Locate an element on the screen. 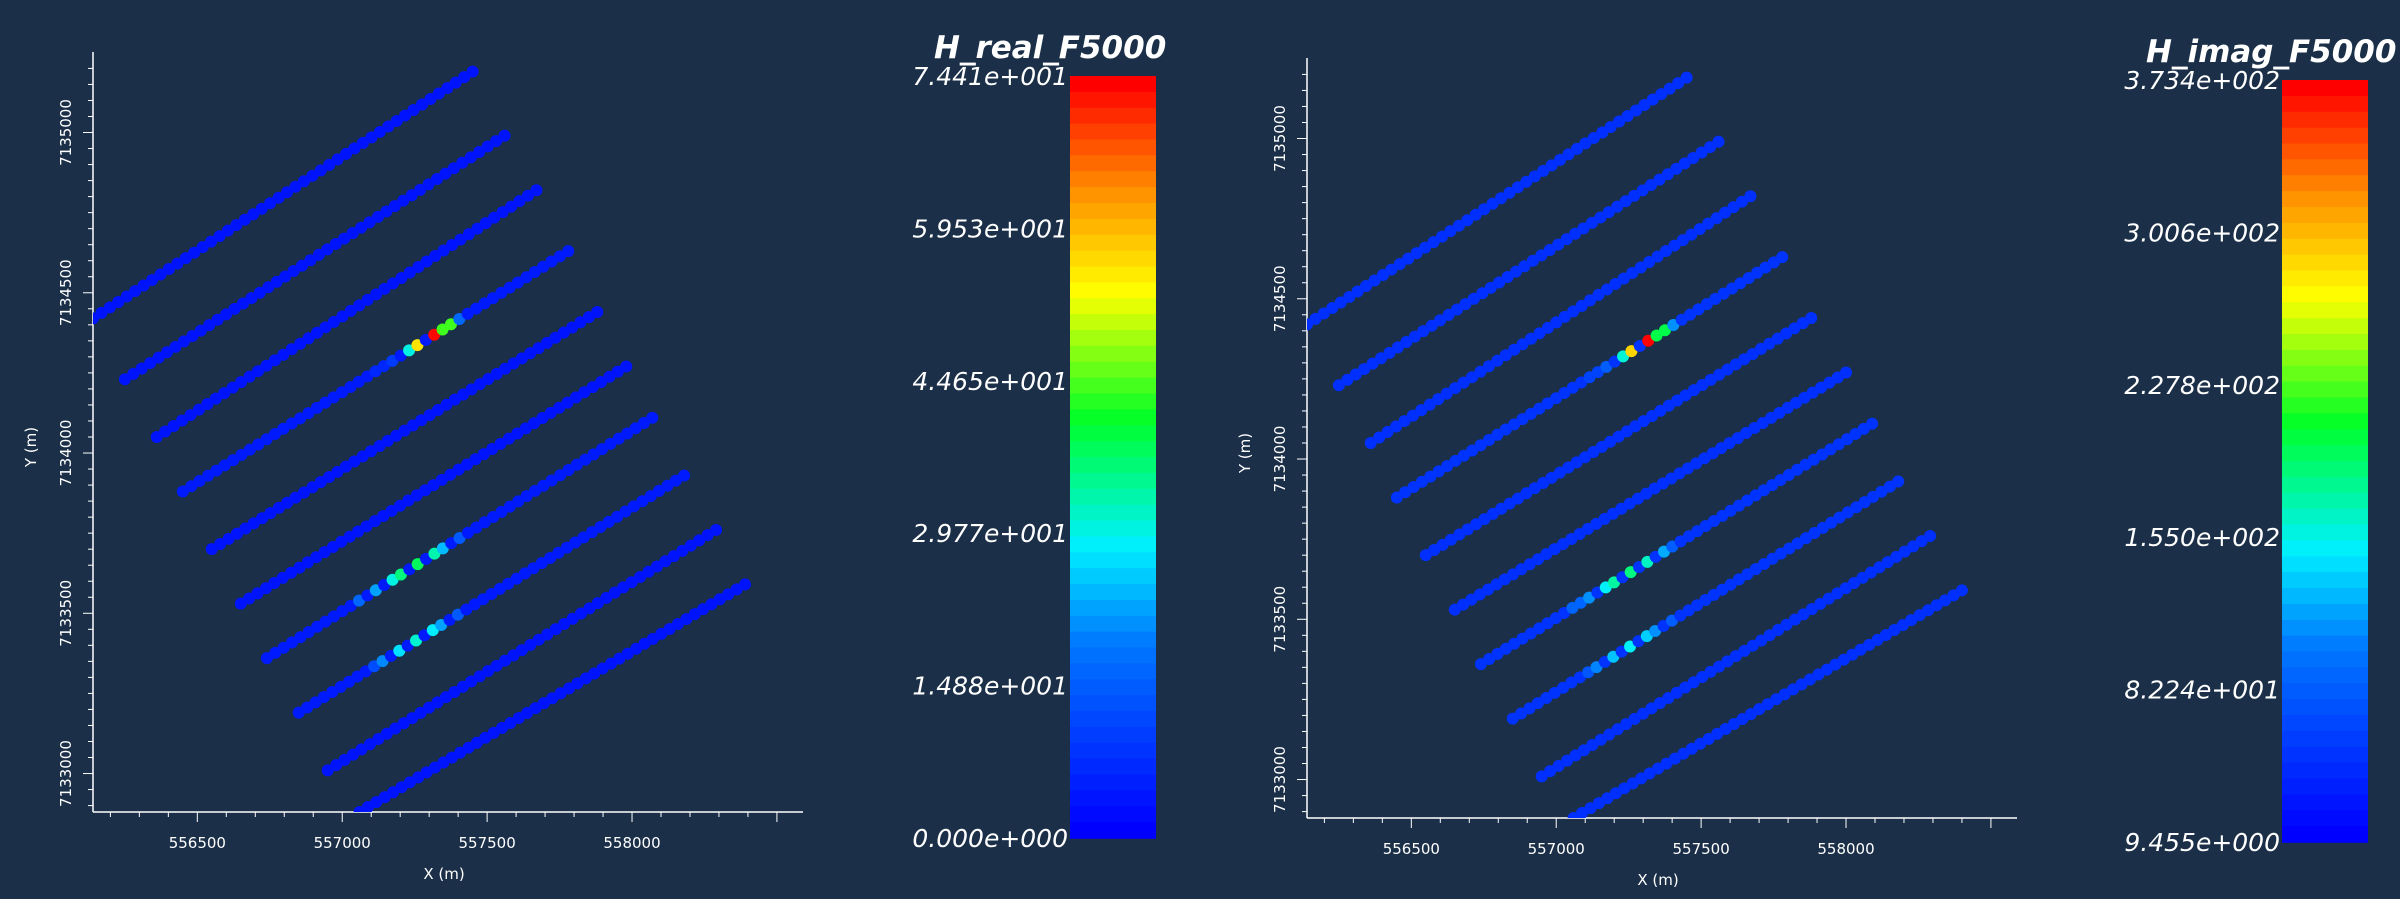  y-tick-label: 7134000 is located at coordinates (66, 453).